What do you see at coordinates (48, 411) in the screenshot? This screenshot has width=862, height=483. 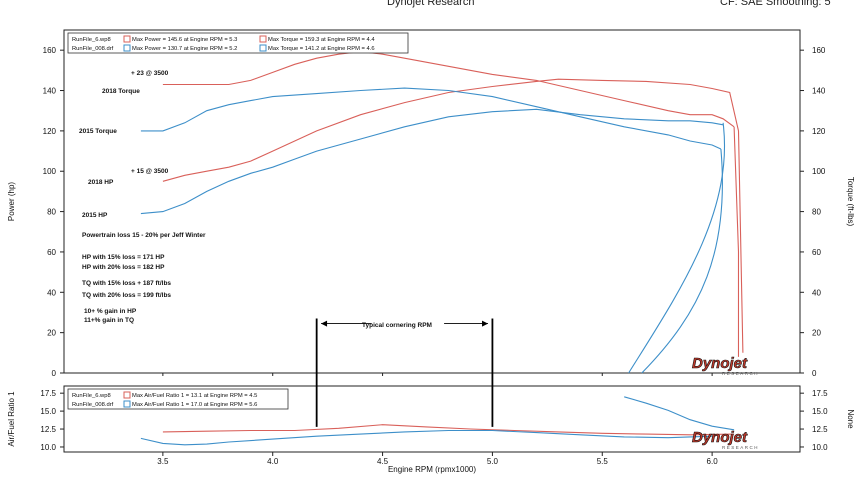 I see `afr-y-tick-label: 15.0` at bounding box center [48, 411].